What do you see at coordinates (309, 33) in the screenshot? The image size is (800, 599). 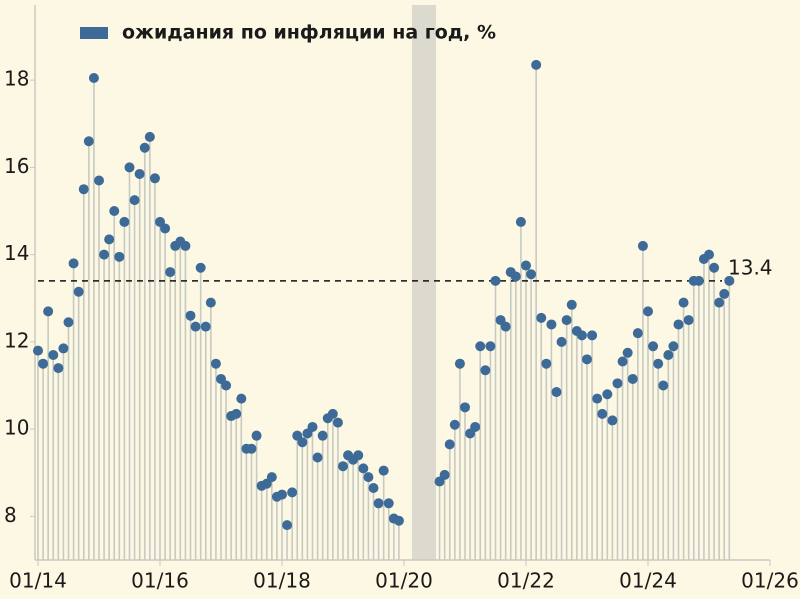 I see `legend-label: ожидания по инфляции на год, %` at bounding box center [309, 33].